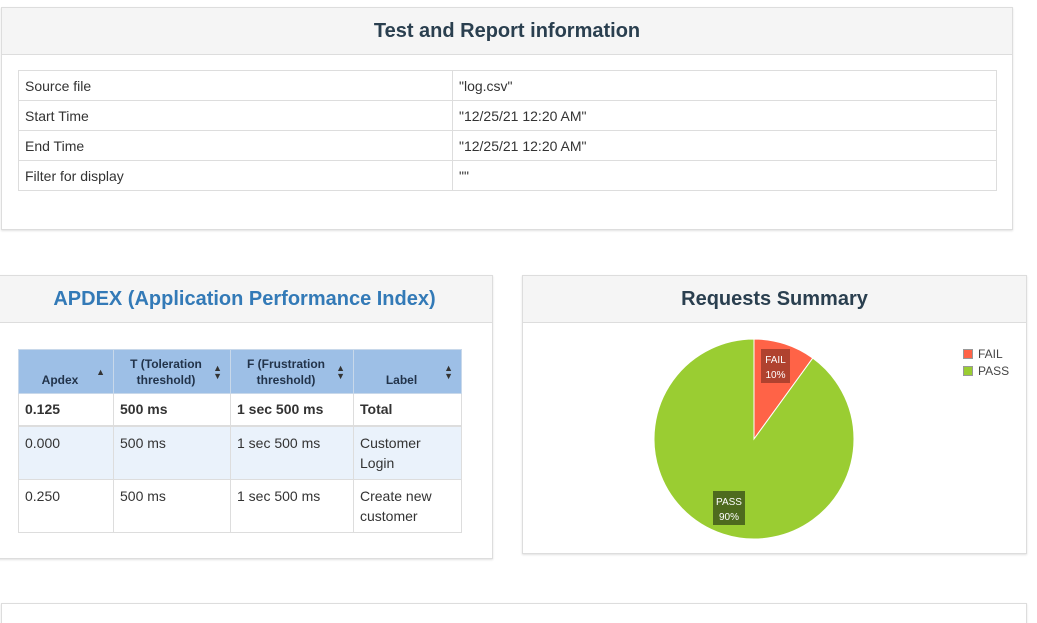 The image size is (1037, 623). I want to click on table-row: Source file "log.csv", so click(507, 85).